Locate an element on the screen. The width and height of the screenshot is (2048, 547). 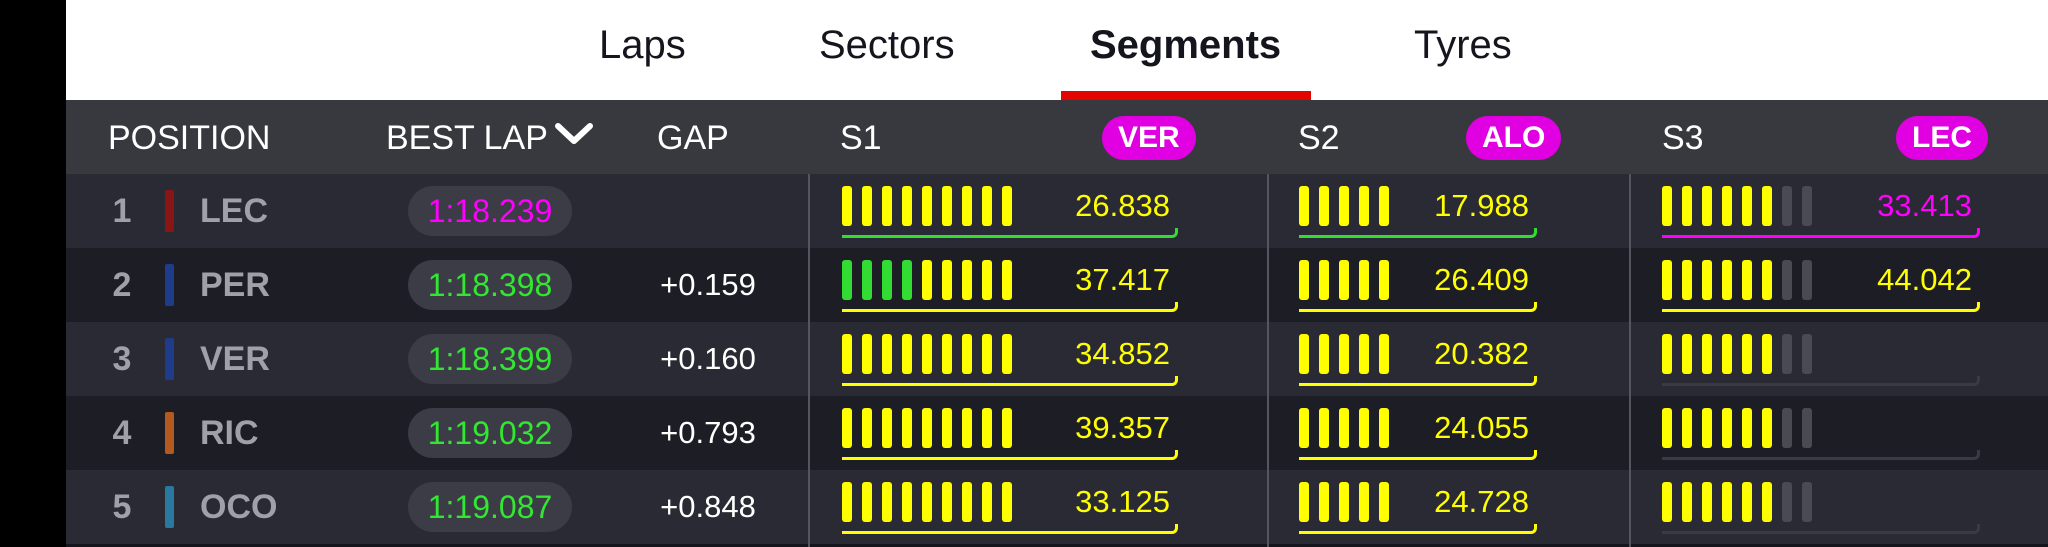
s1-cell: 34.852 is located at coordinates (1014, 359).